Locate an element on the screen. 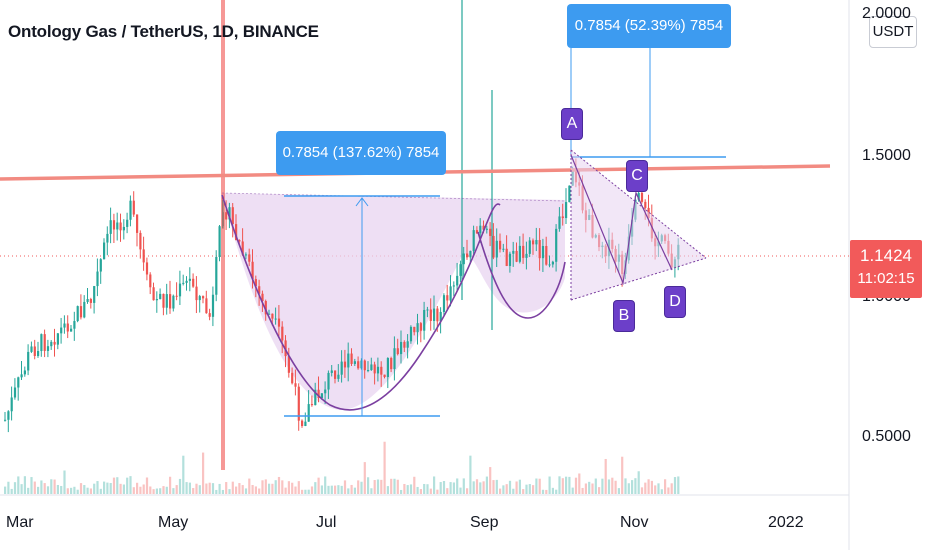  bar-countdown: 11:02:15 is located at coordinates (886, 278).